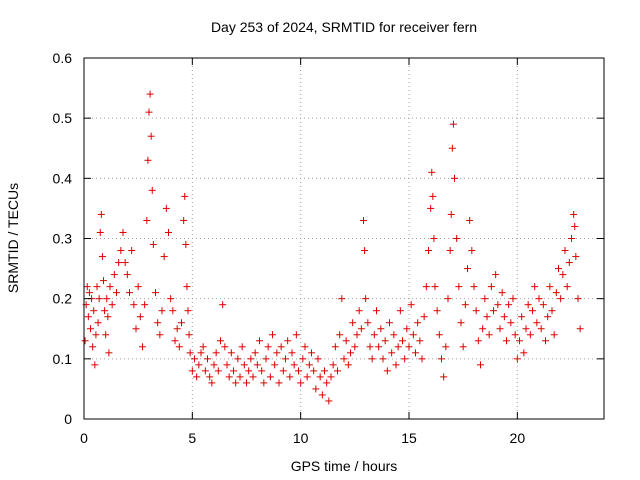 This screenshot has height=480, width=640. Describe the element at coordinates (518, 438) in the screenshot. I see `x-tick-label: 20` at that location.